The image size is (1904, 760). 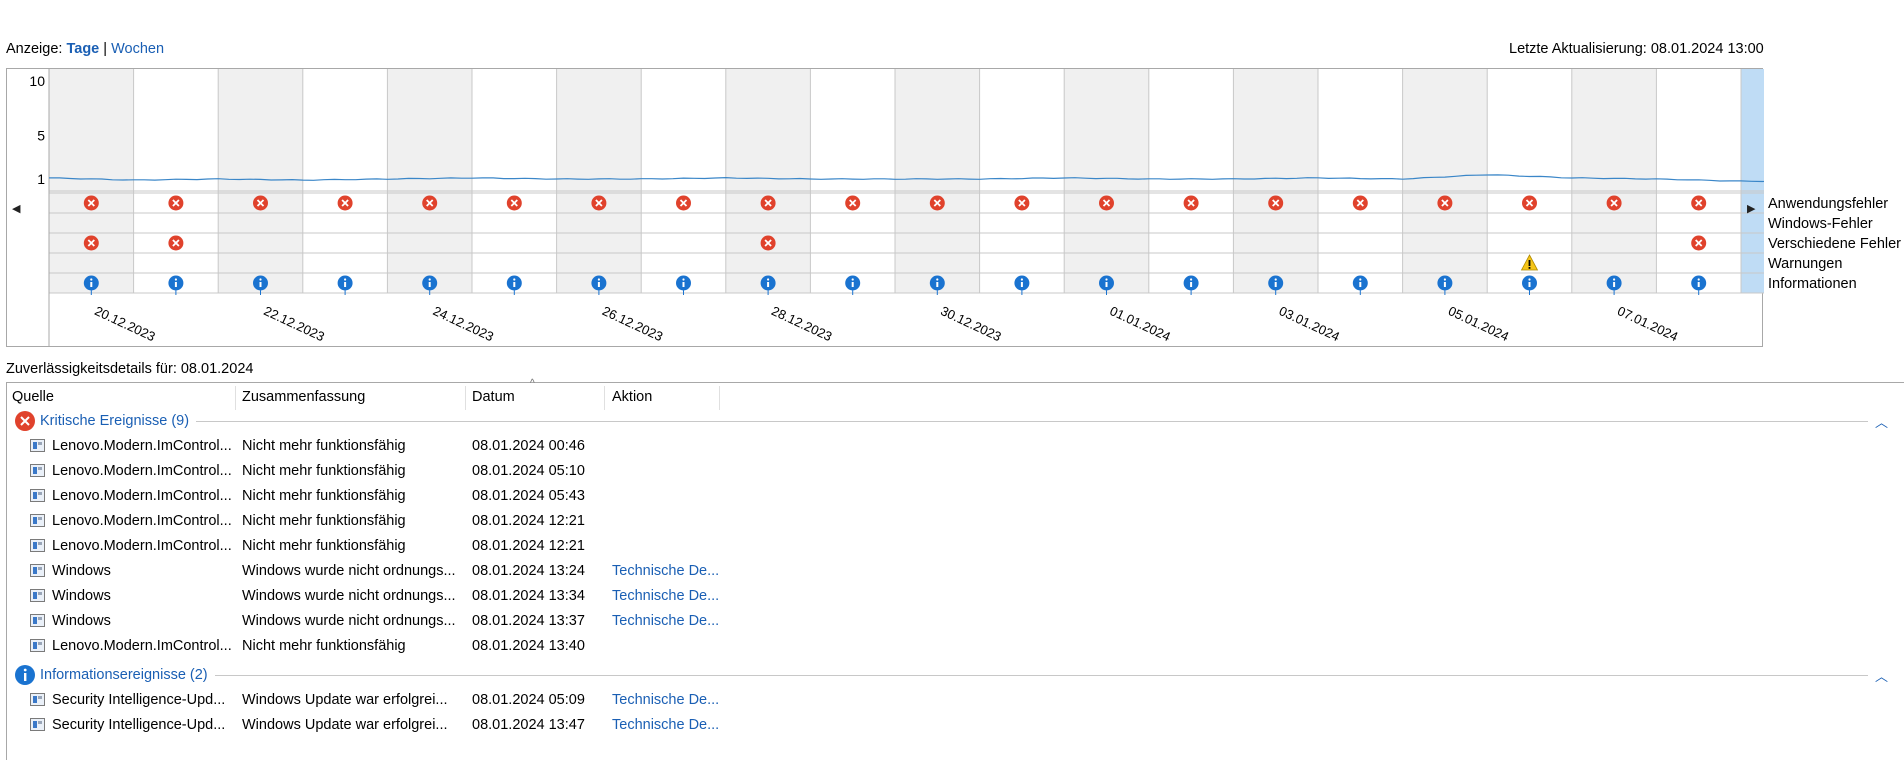 What do you see at coordinates (1751, 209) in the screenshot?
I see `scroll-right-icon: ▶` at bounding box center [1751, 209].